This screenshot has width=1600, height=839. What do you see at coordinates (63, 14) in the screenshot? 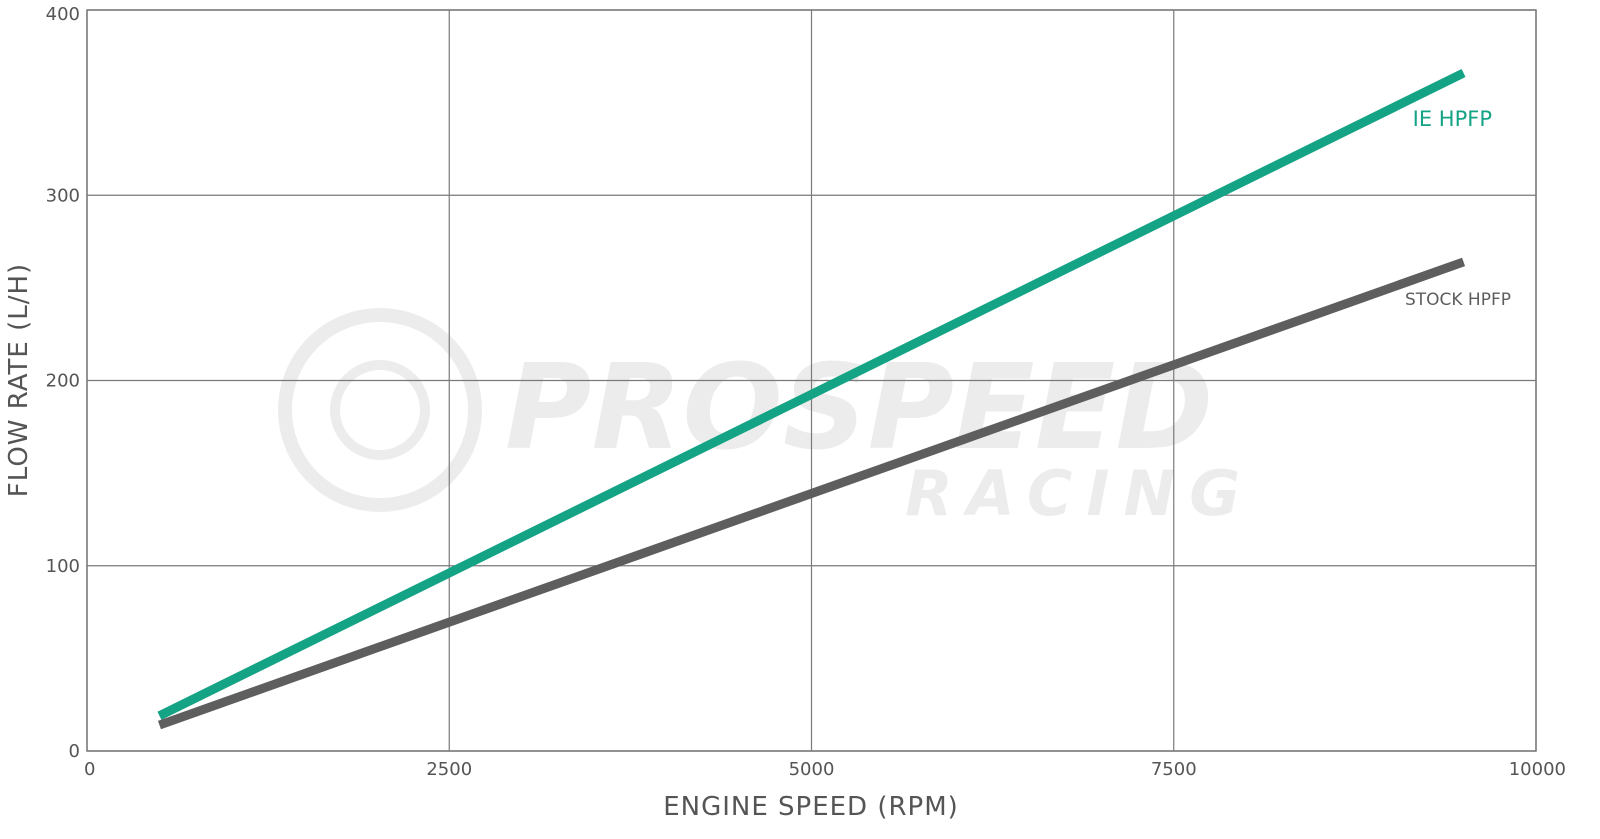
I see `y-tick-label: 400` at bounding box center [63, 14].